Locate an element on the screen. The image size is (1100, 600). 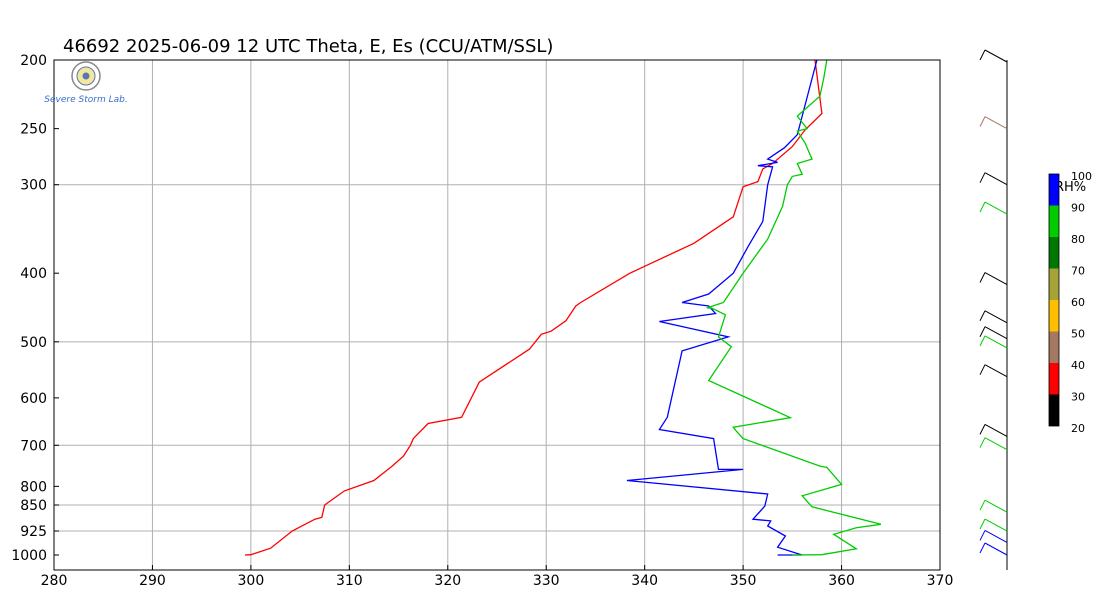
x-tick-label: 330 is located at coordinates (546, 581).